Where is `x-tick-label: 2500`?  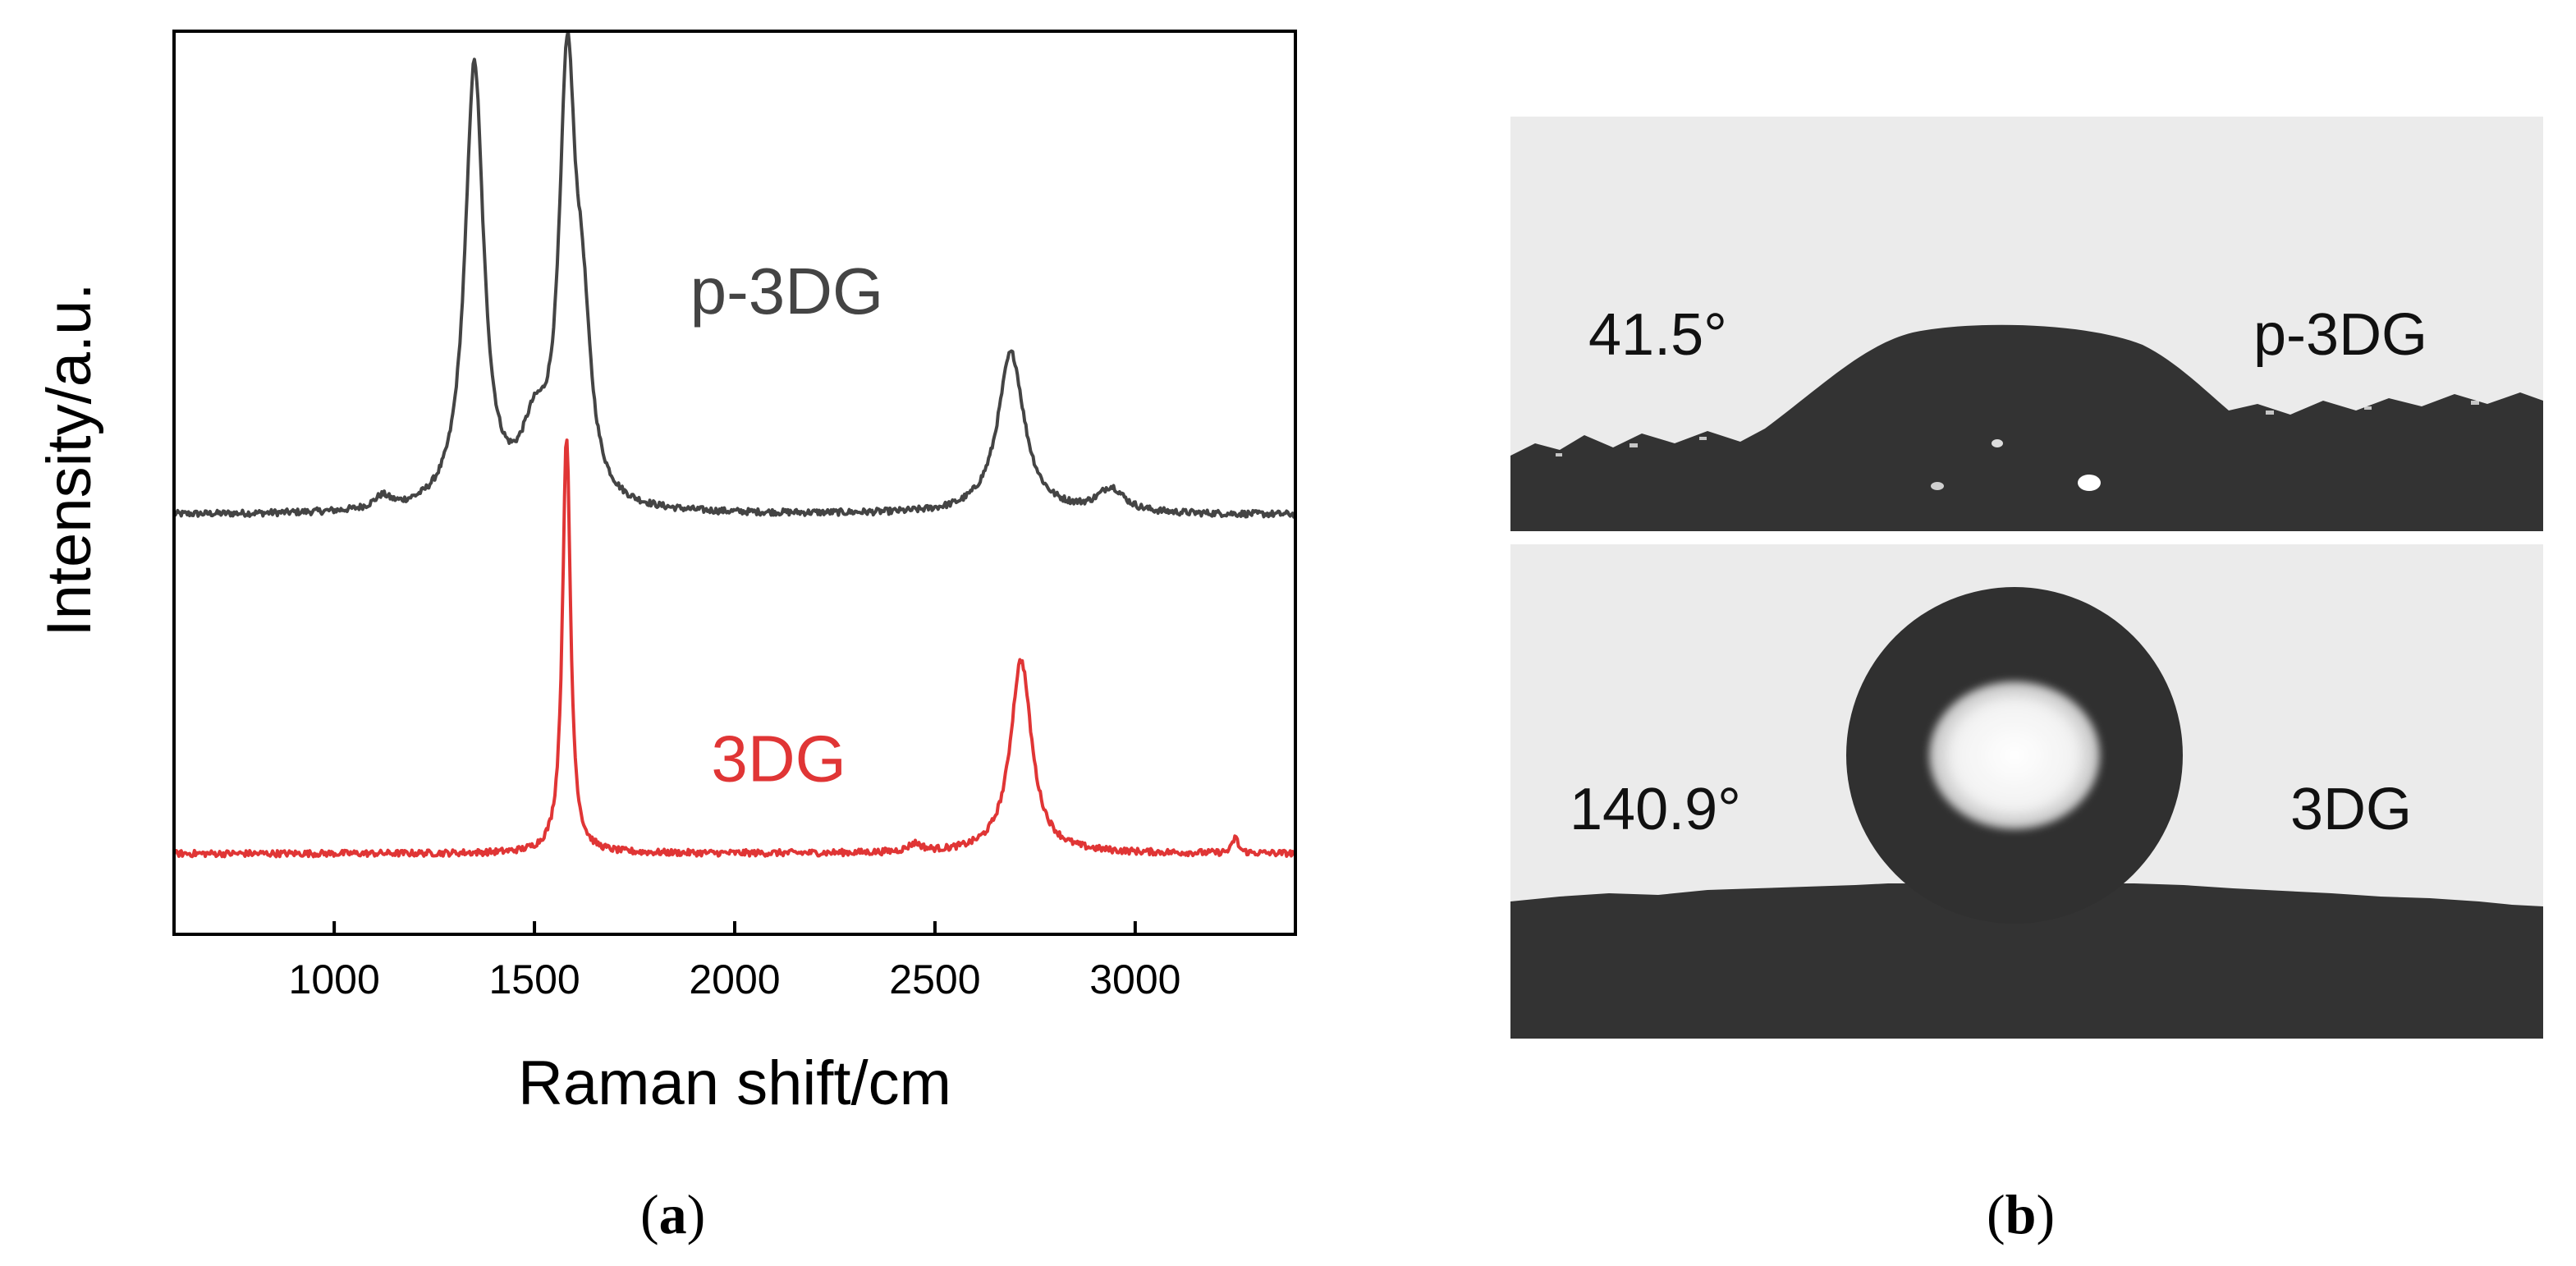
x-tick-label: 2500 is located at coordinates (935, 979).